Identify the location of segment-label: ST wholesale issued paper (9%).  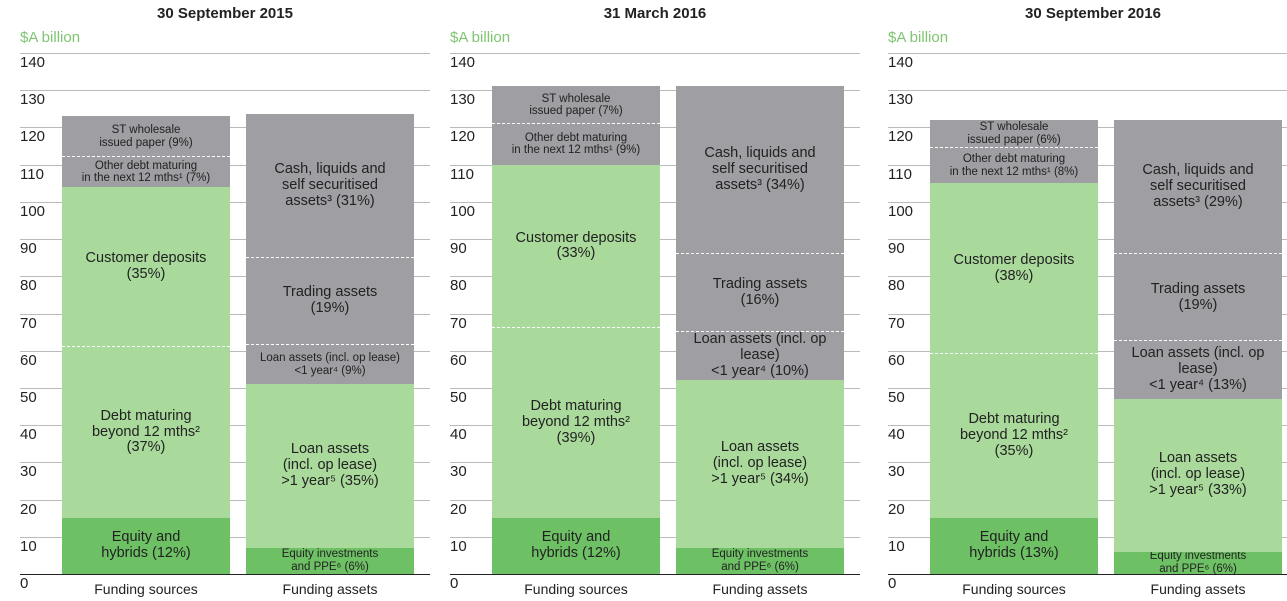
(146, 136).